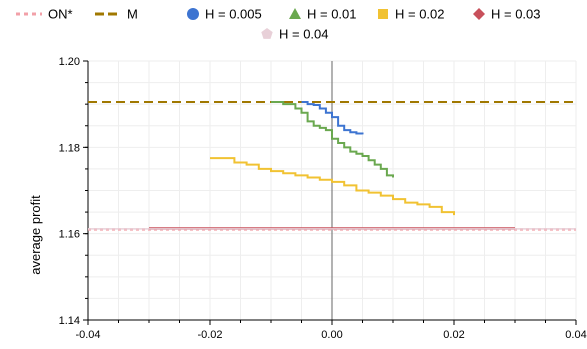 This screenshot has height=349, width=587. Describe the element at coordinates (132, 14) in the screenshot. I see `legend-label: M` at that location.